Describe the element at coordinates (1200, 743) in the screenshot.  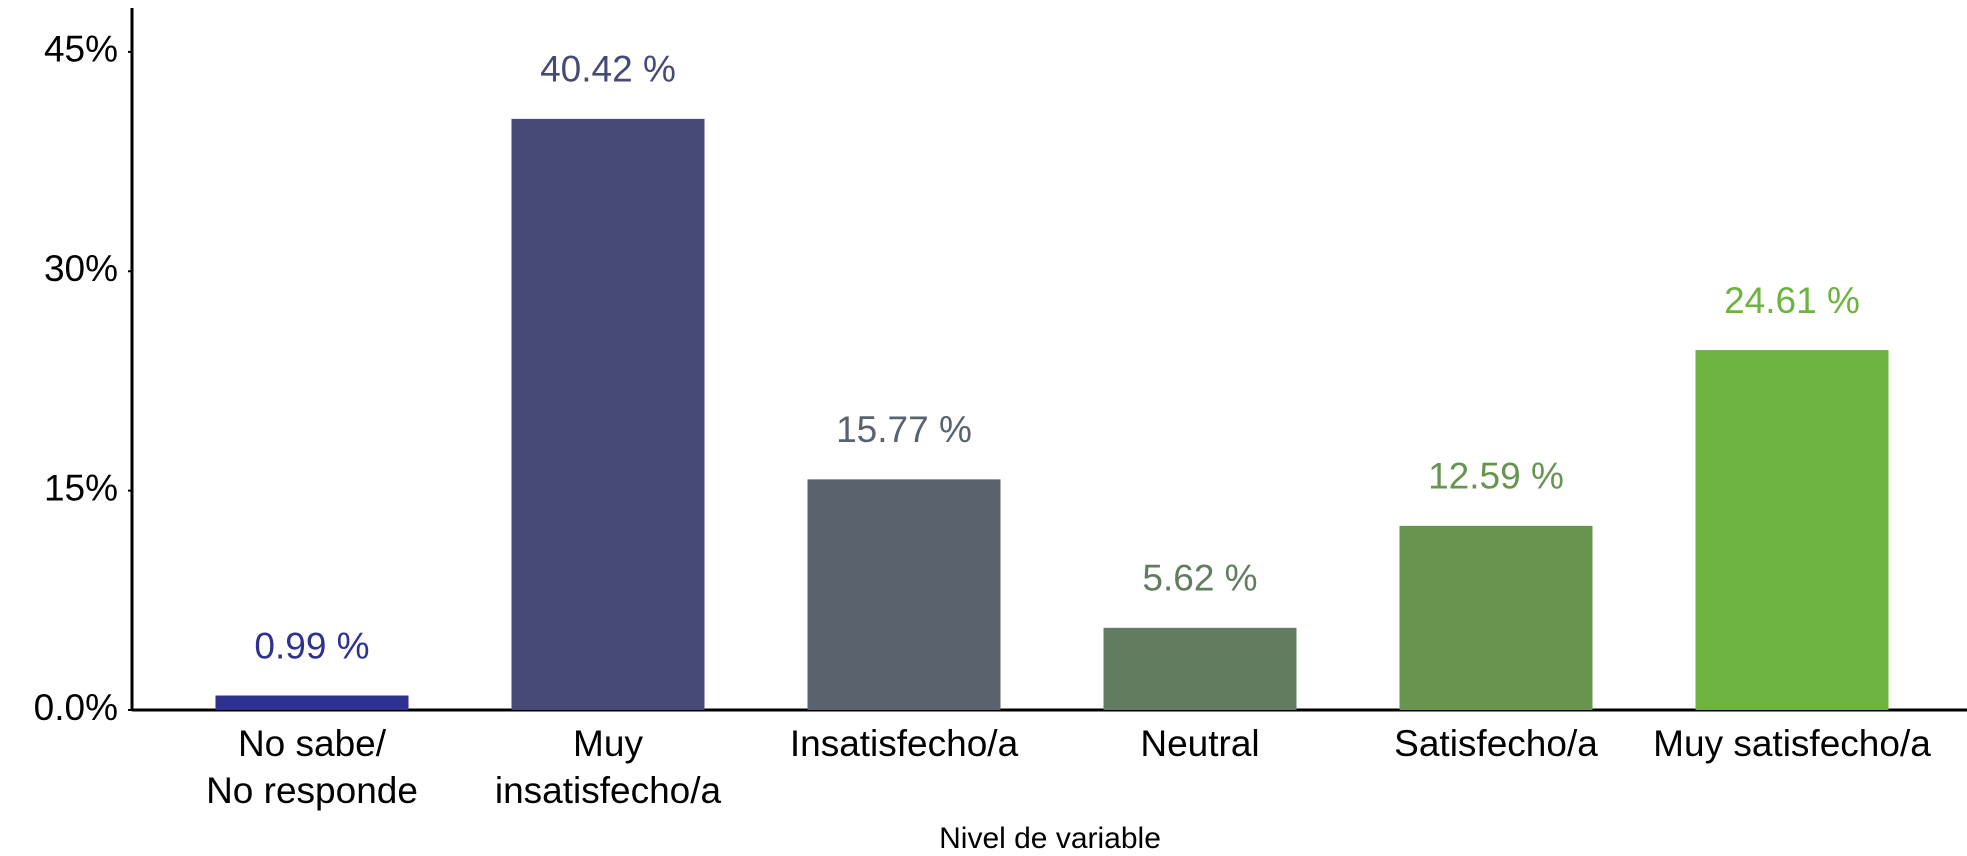
I see `x-tick-label: Neutral` at that location.